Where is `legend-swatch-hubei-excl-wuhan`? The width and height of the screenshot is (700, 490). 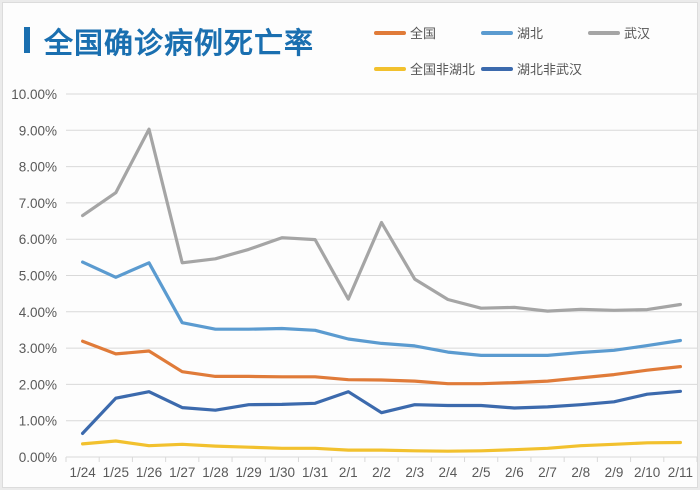
legend-swatch-hubei-excl-wuhan is located at coordinates (497, 68).